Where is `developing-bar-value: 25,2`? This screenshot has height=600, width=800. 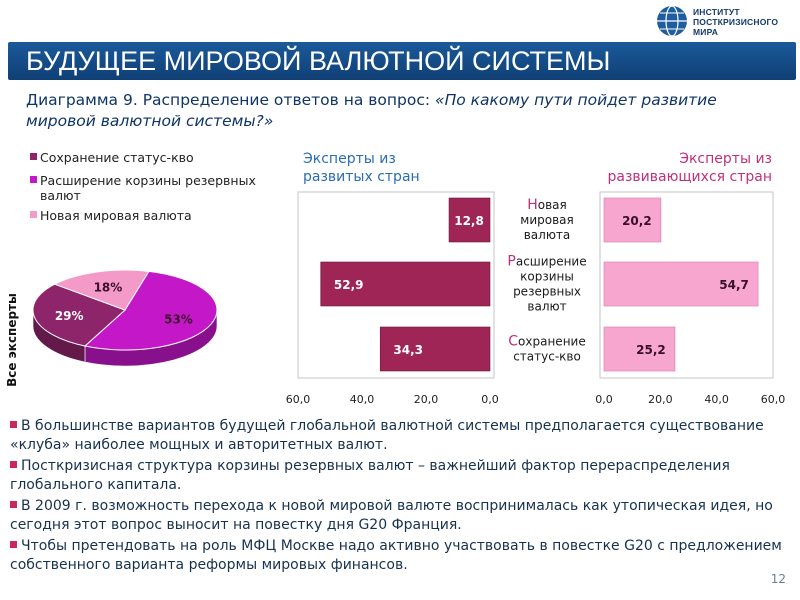 developing-bar-value: 25,2 is located at coordinates (651, 350).